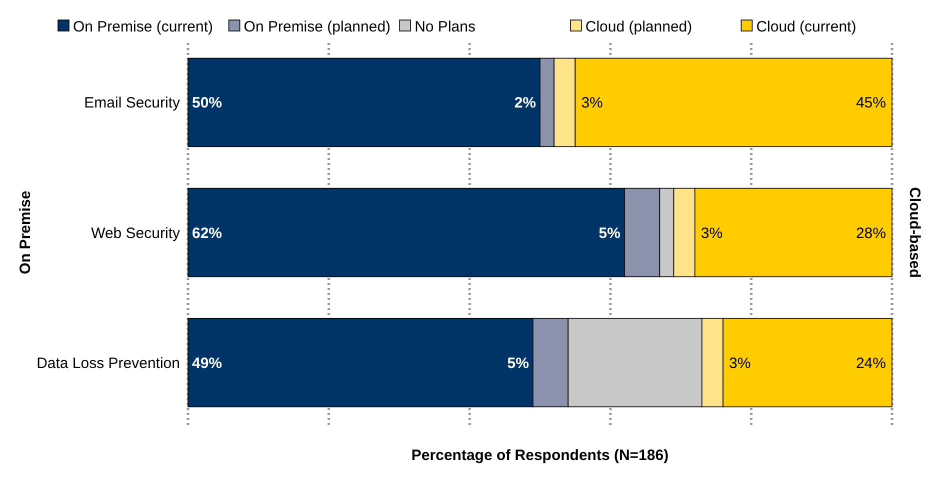  What do you see at coordinates (525, 103) in the screenshot?
I see `data-label: 2%` at bounding box center [525, 103].